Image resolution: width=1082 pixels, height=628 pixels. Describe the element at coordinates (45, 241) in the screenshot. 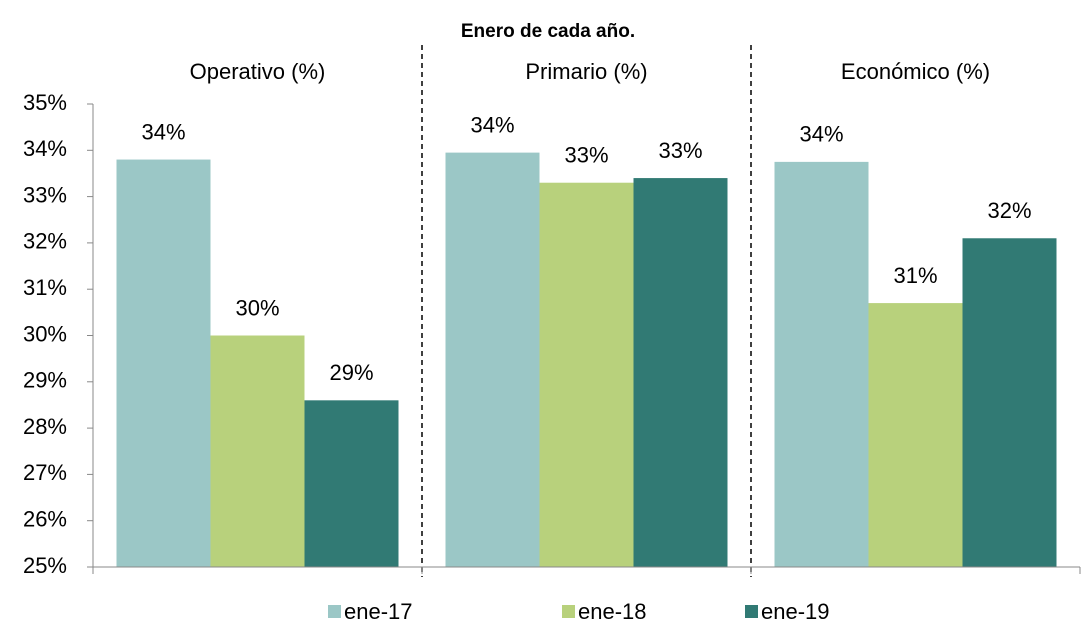

I see `y-tick-label: 32%` at that location.